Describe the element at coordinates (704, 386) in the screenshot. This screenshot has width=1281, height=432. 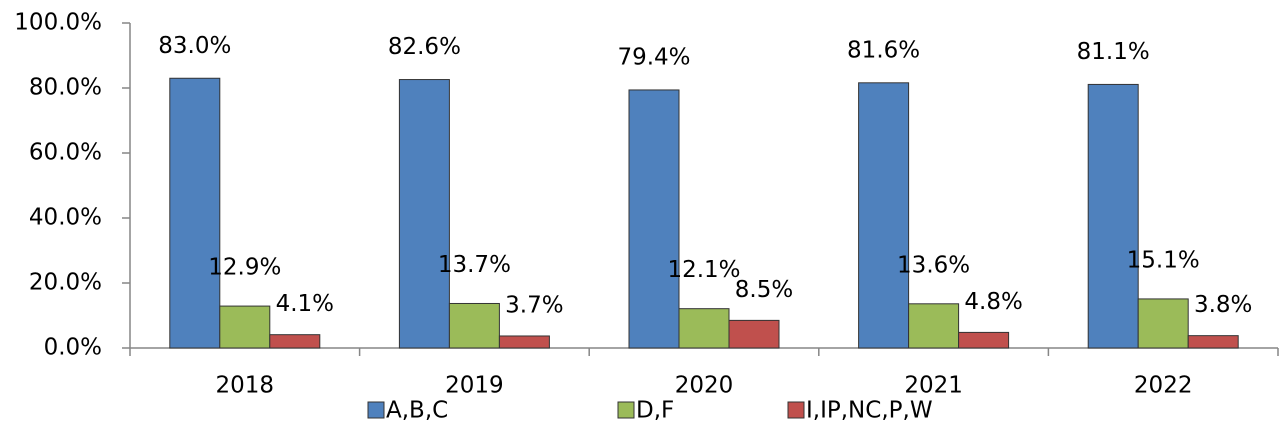
I see `x-tick-label: 2020` at that location.